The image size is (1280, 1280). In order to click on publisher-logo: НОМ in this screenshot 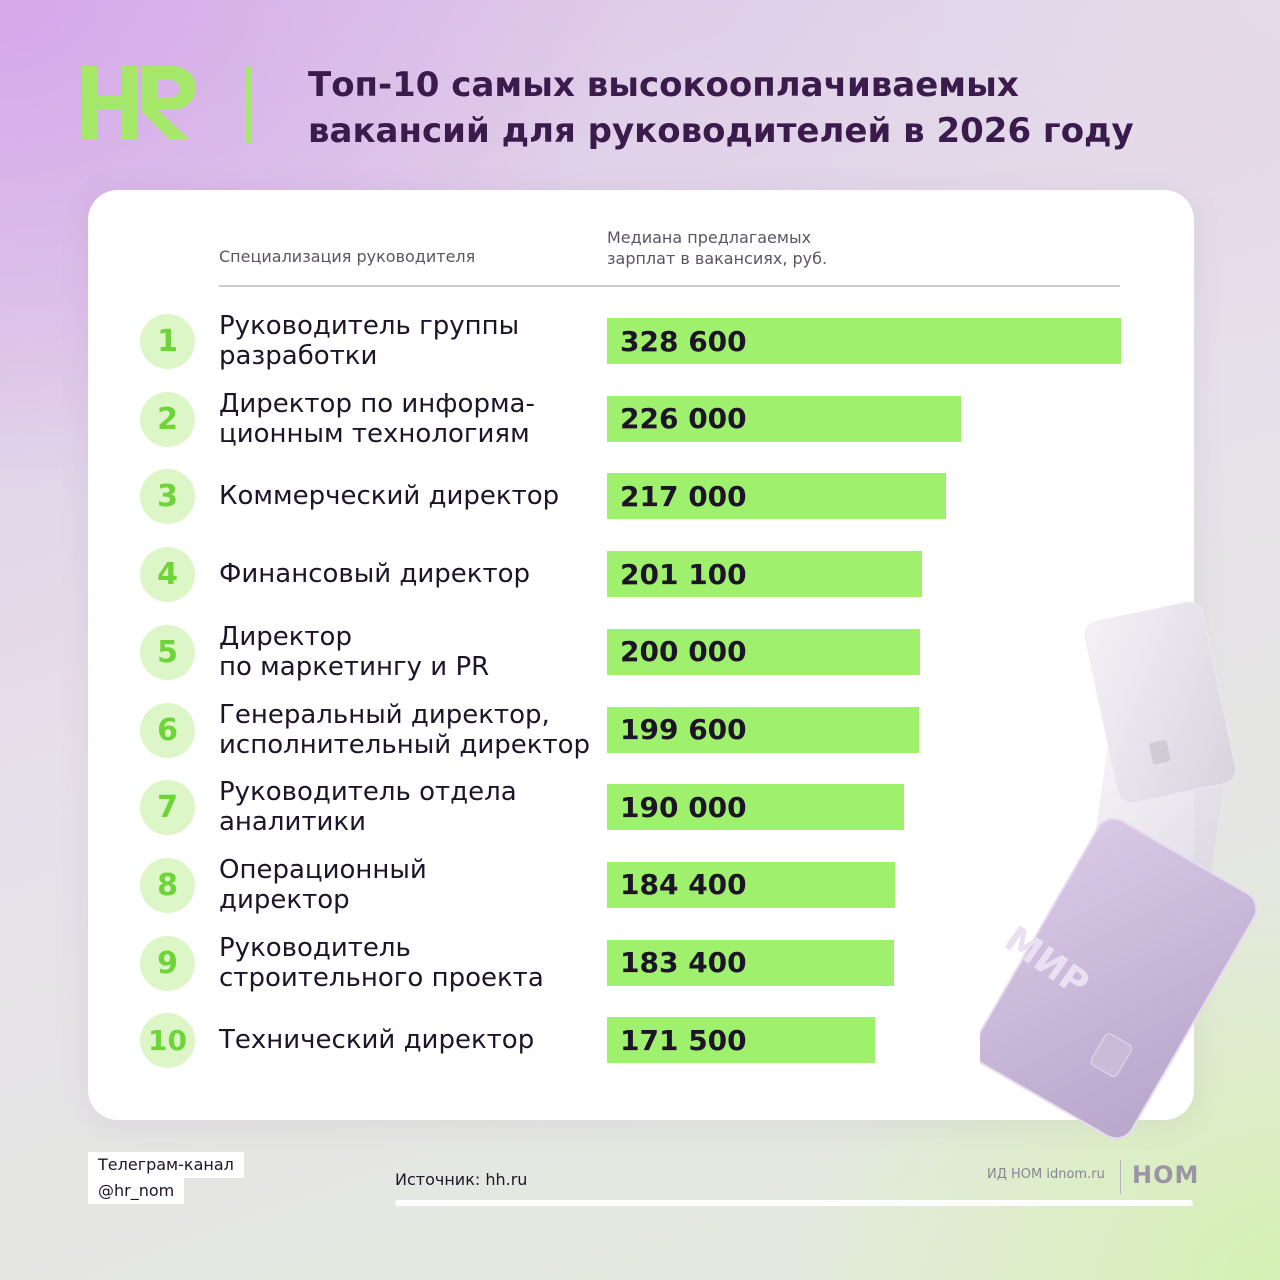, I will do `click(1166, 1175)`.